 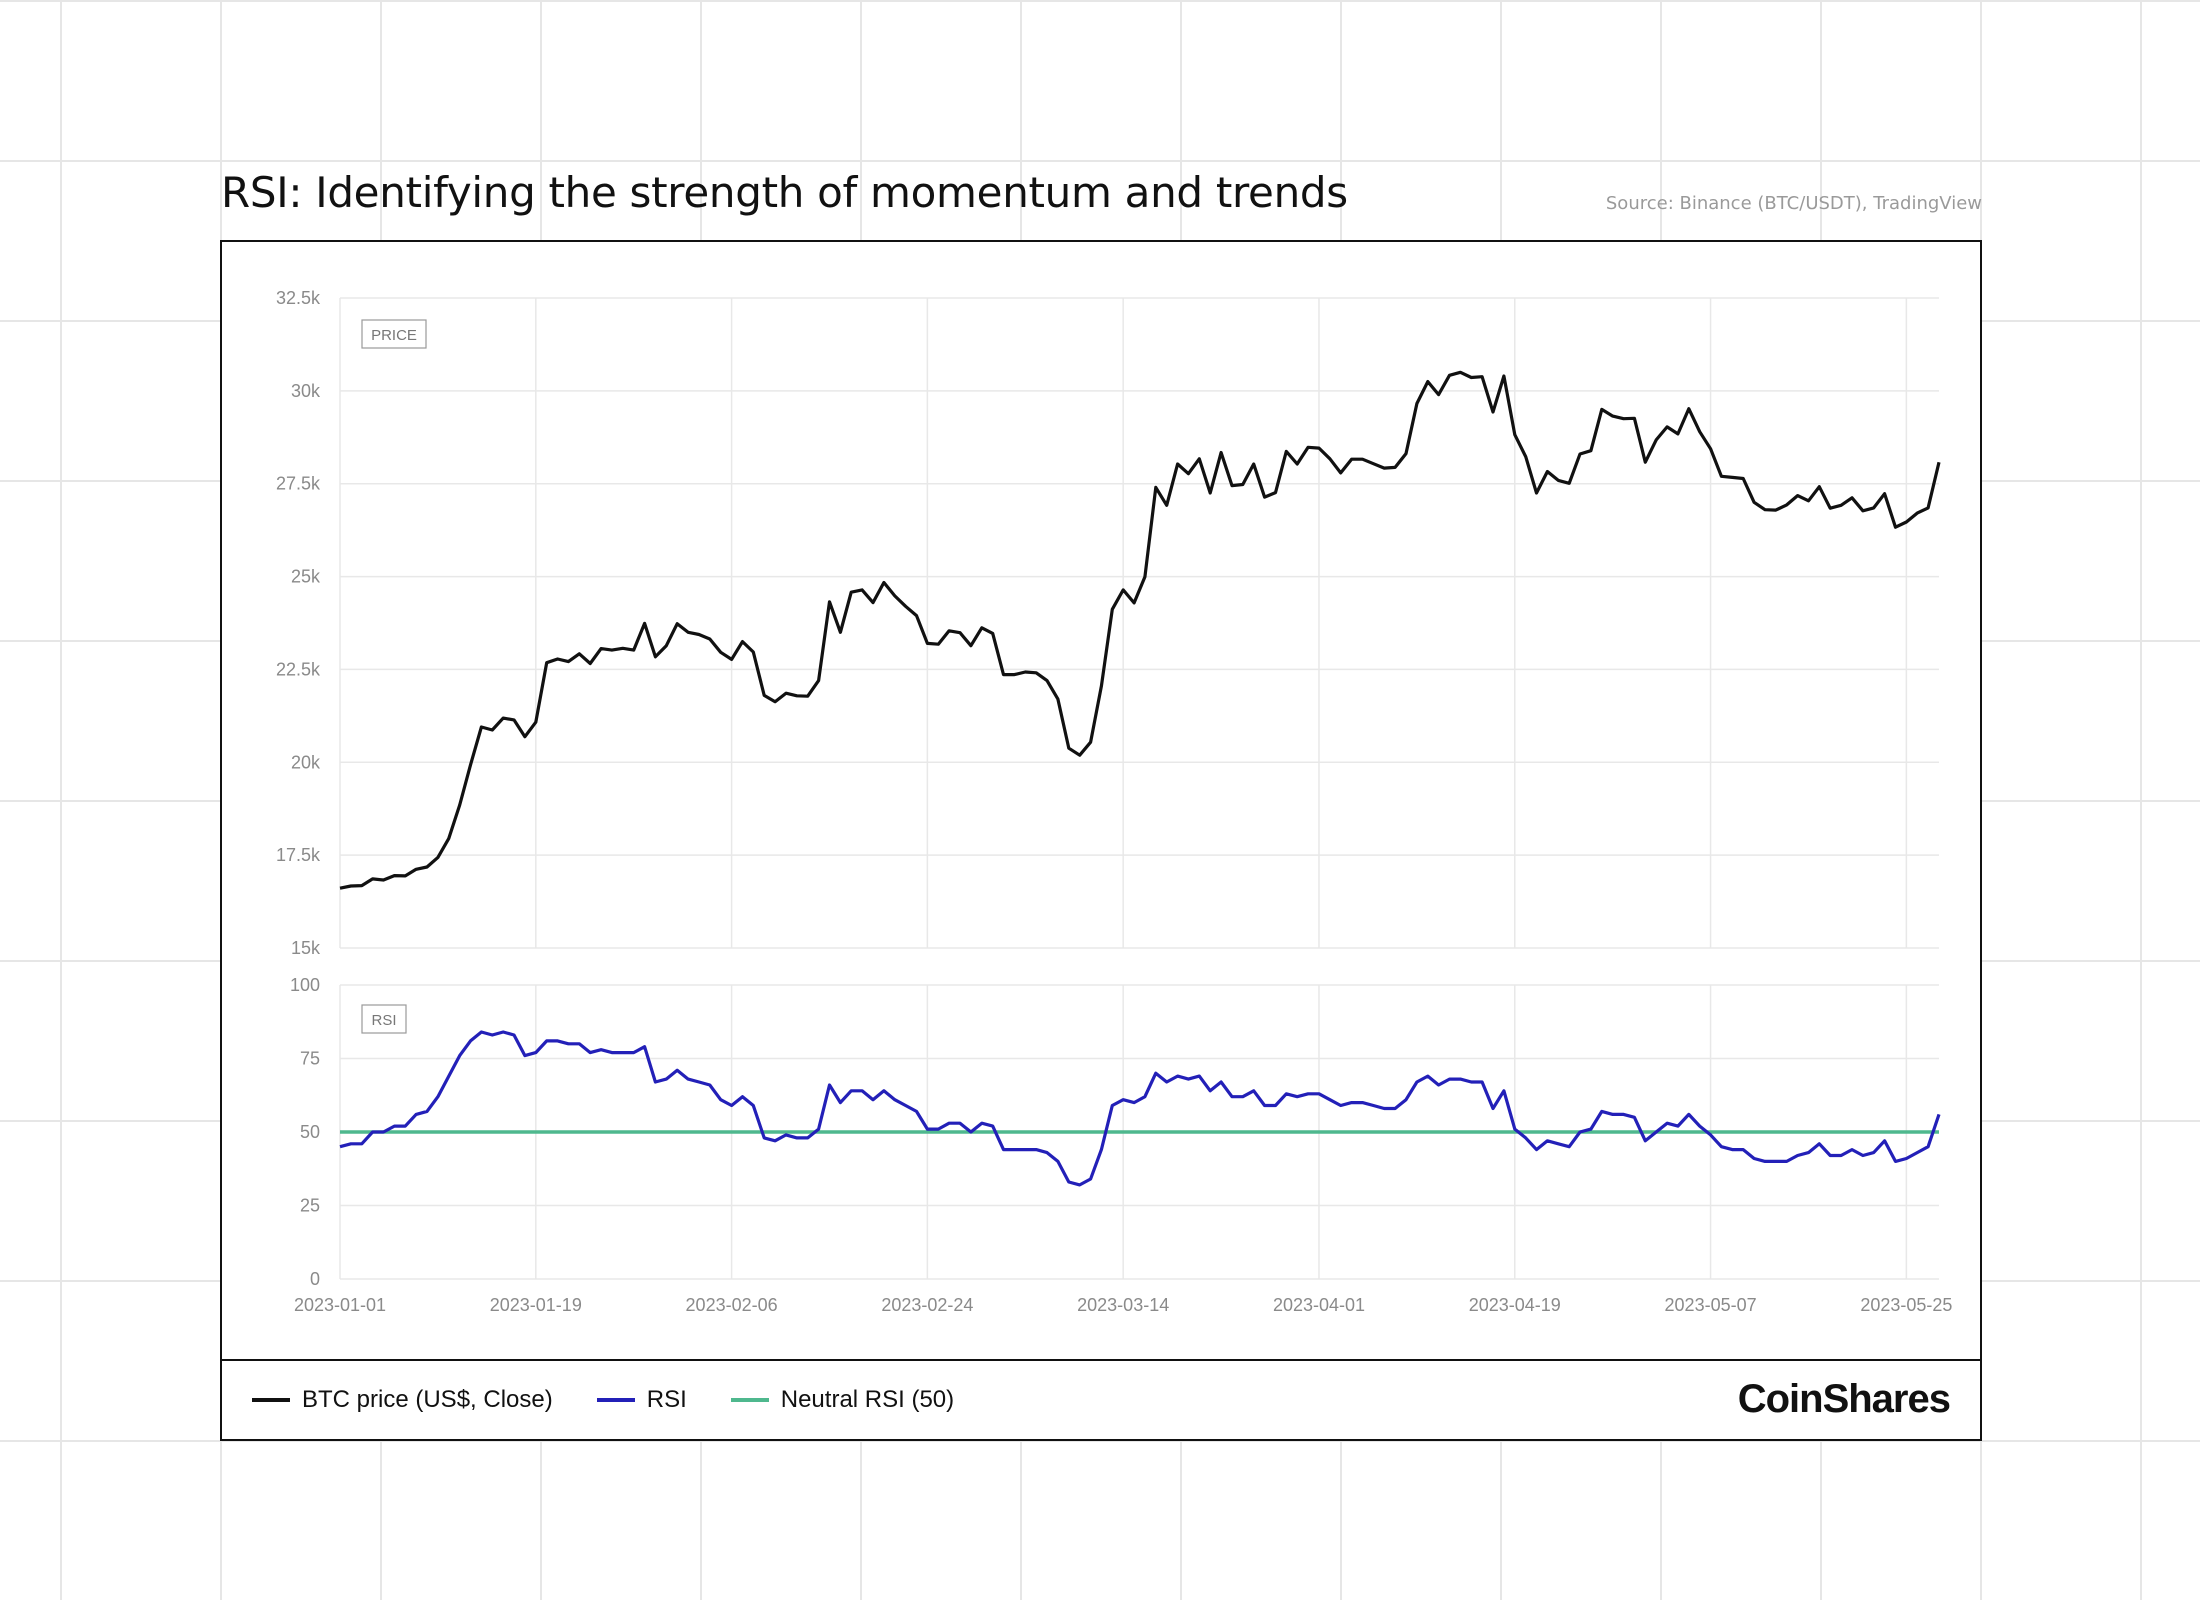 I want to click on rsi-y-tick-label: 100, so click(x=305, y=985).